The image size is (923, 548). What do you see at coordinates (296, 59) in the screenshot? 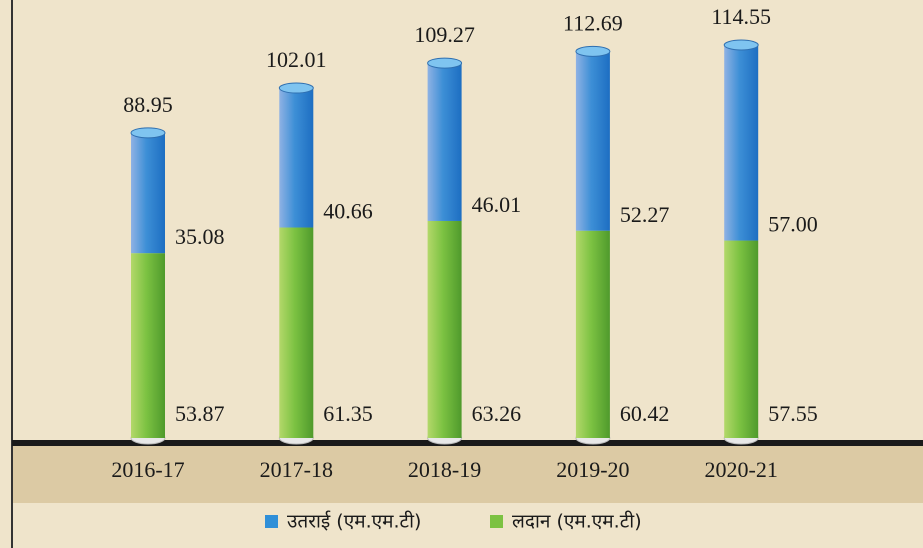
I see `total-label: 102.01` at bounding box center [296, 59].